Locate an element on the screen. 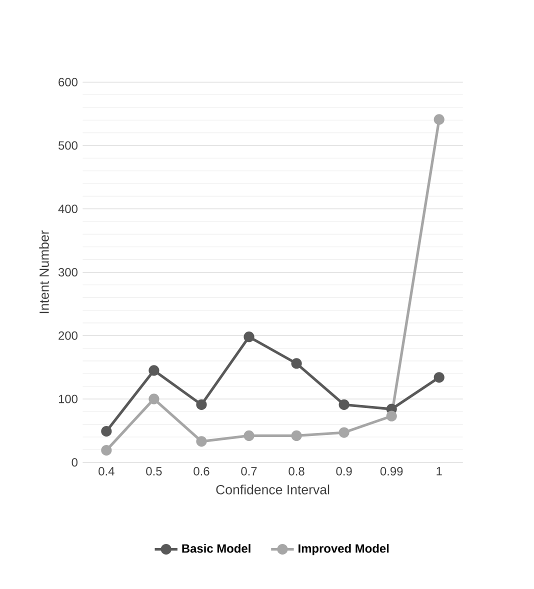  x-tick-label: 0.8 is located at coordinates (296, 471).